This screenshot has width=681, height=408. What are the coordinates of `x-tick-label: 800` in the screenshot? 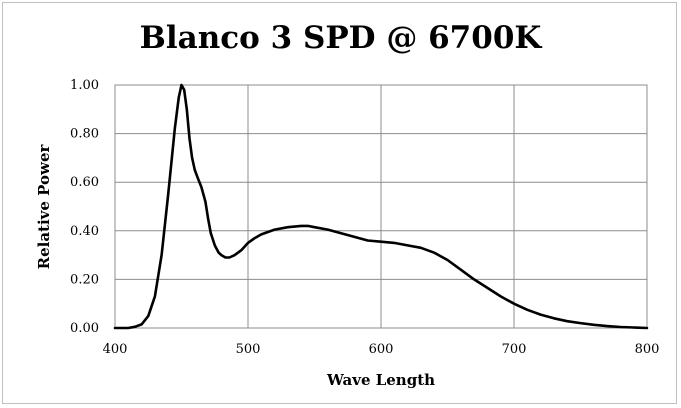 It's located at (647, 349).